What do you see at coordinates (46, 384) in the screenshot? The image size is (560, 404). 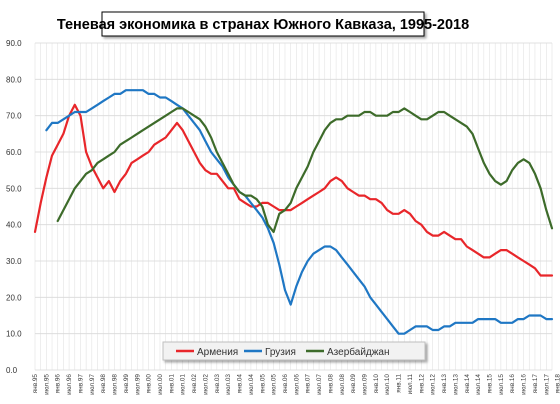 I see `x-tick-label: июл.95` at bounding box center [46, 384].